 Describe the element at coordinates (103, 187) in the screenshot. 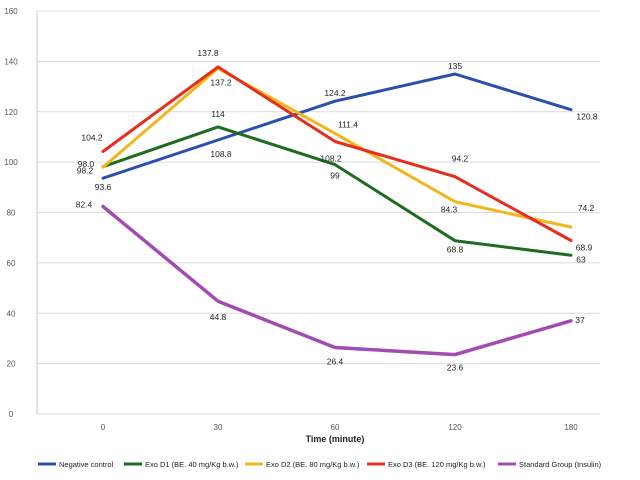

I see `data-label: 93.6` at that location.